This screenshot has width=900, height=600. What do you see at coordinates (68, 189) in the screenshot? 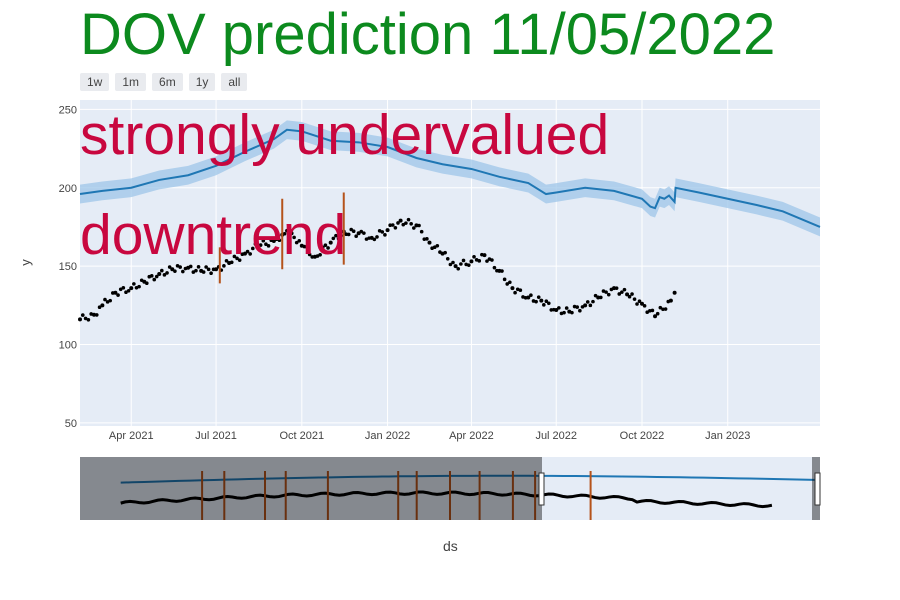
I see `y-tick-label: 200` at bounding box center [68, 189].